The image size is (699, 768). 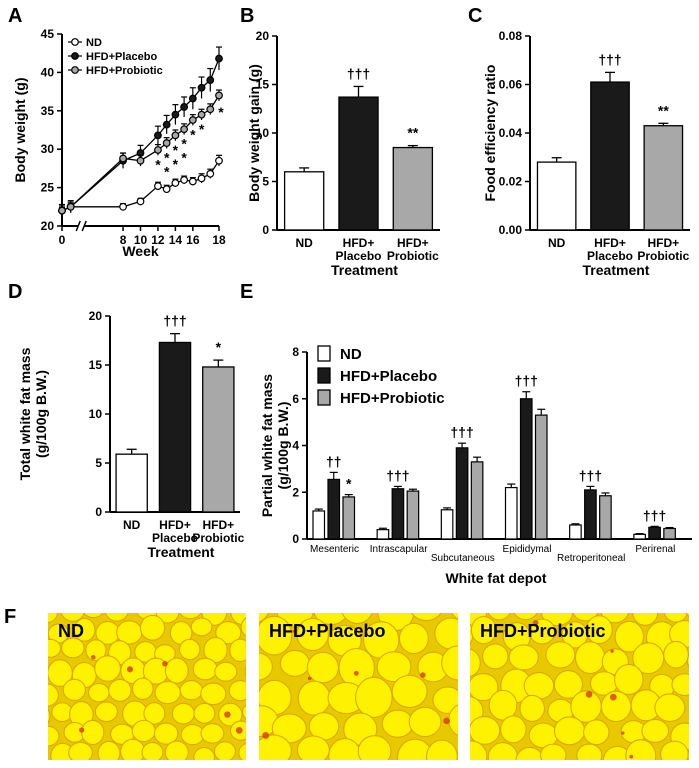 What do you see at coordinates (475, 16) in the screenshot?
I see `panel-letter-c: C` at bounding box center [475, 16].